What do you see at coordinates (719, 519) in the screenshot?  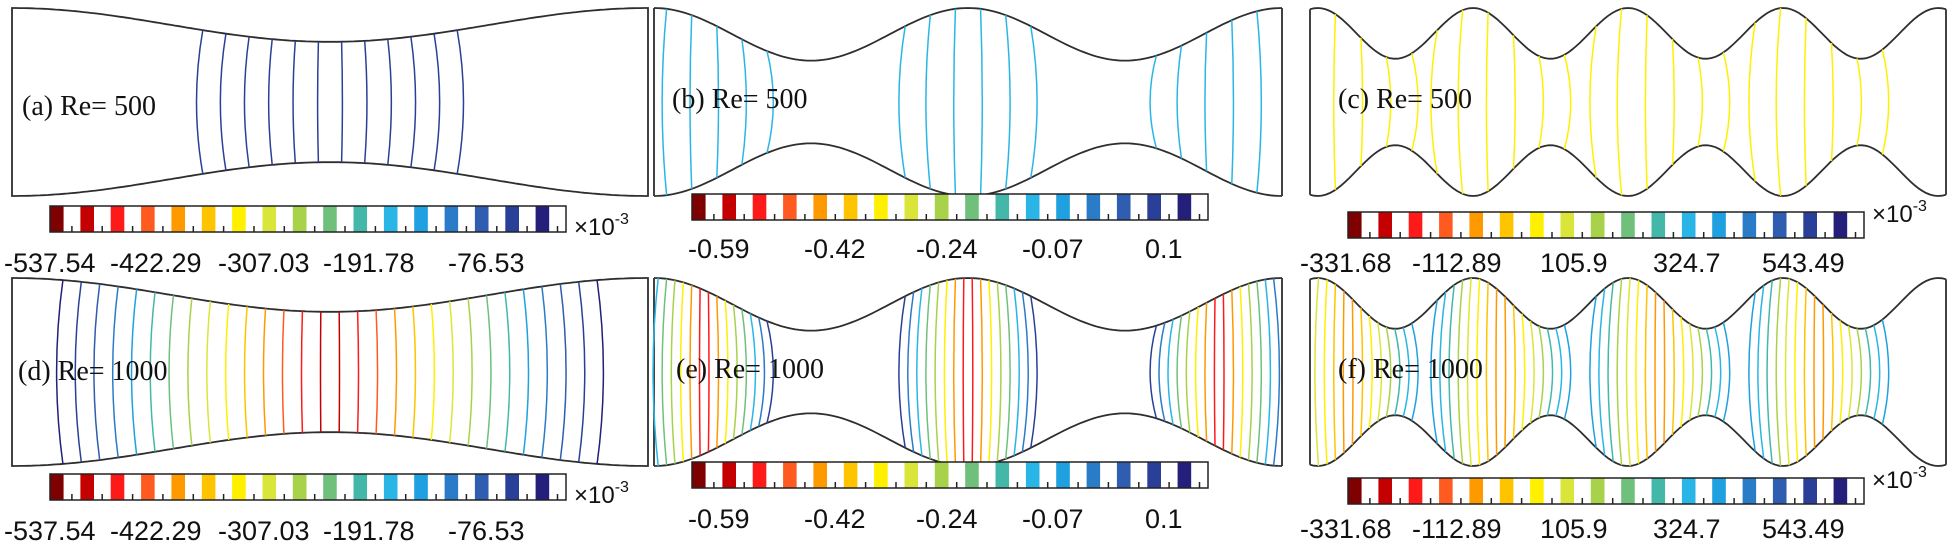 I see `tick-label: -0.59` at bounding box center [719, 519].